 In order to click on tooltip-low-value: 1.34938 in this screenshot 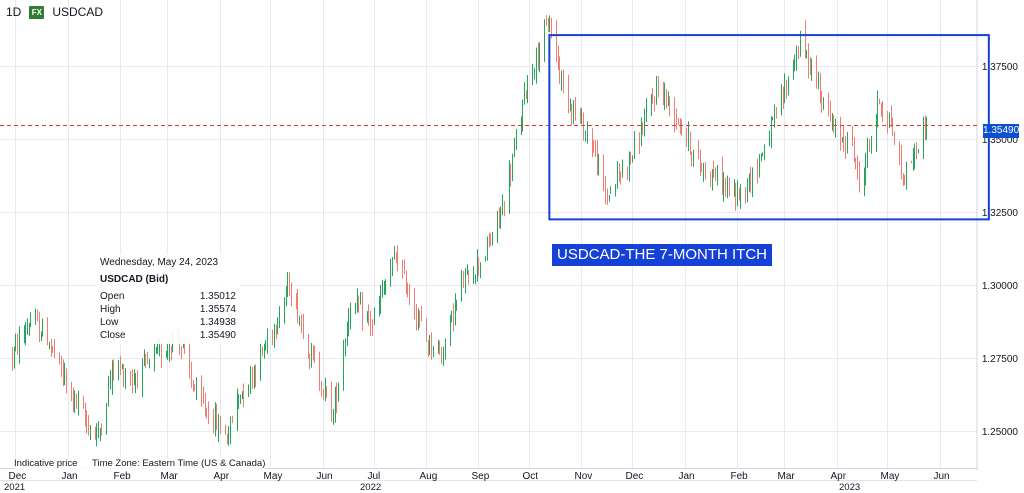, I will do `click(217, 322)`.